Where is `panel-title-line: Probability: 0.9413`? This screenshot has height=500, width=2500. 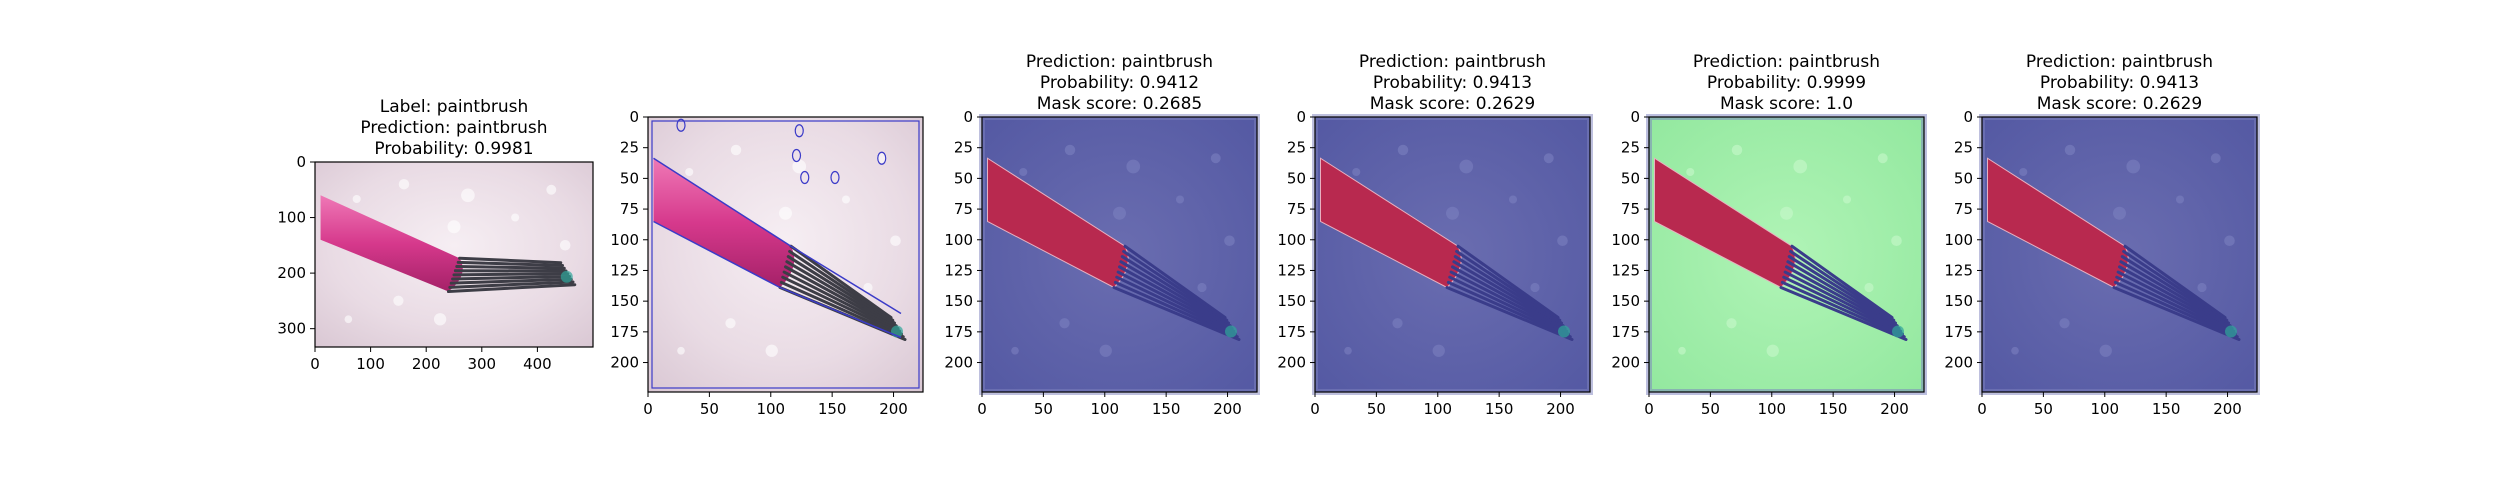 panel-title-line: Probability: 0.9413 is located at coordinates (1452, 83).